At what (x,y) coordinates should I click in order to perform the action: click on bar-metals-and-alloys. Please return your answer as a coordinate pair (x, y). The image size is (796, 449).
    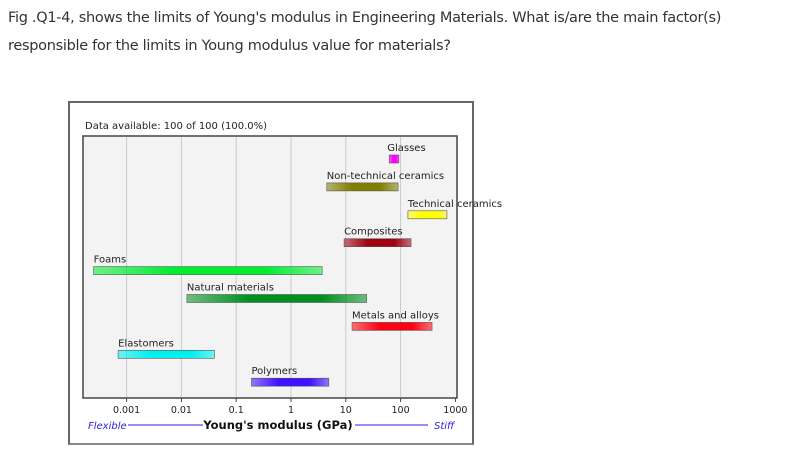
    Looking at the image, I should click on (392, 326).